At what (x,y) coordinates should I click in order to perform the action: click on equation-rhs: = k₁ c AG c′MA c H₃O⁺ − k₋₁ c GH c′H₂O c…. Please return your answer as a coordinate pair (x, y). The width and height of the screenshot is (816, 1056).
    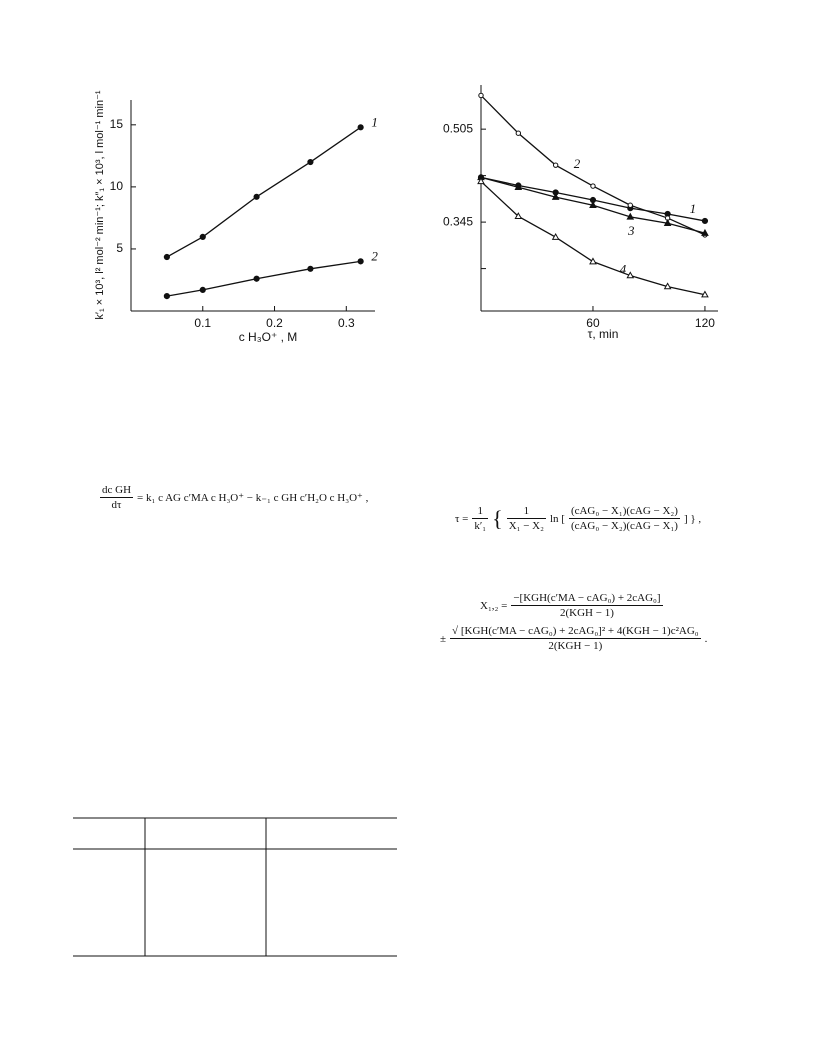
    Looking at the image, I should click on (253, 498).